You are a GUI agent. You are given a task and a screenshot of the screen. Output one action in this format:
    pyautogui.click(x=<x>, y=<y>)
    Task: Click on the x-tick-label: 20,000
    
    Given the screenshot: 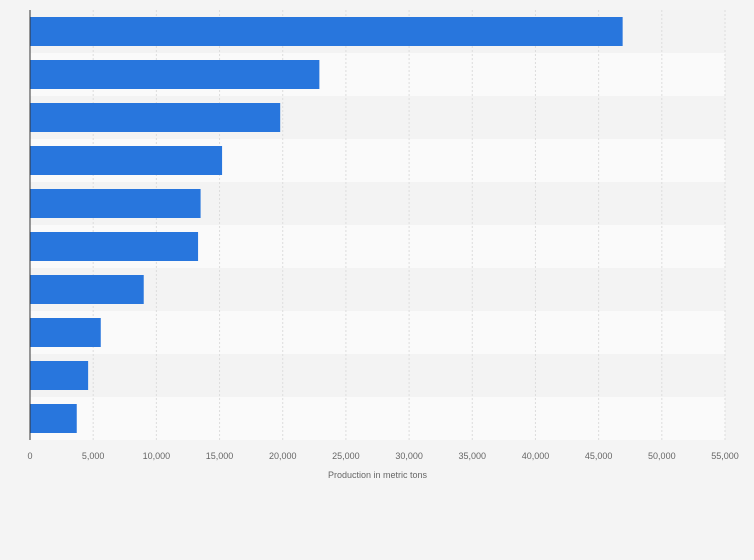 What is the action you would take?
    pyautogui.click(x=283, y=456)
    